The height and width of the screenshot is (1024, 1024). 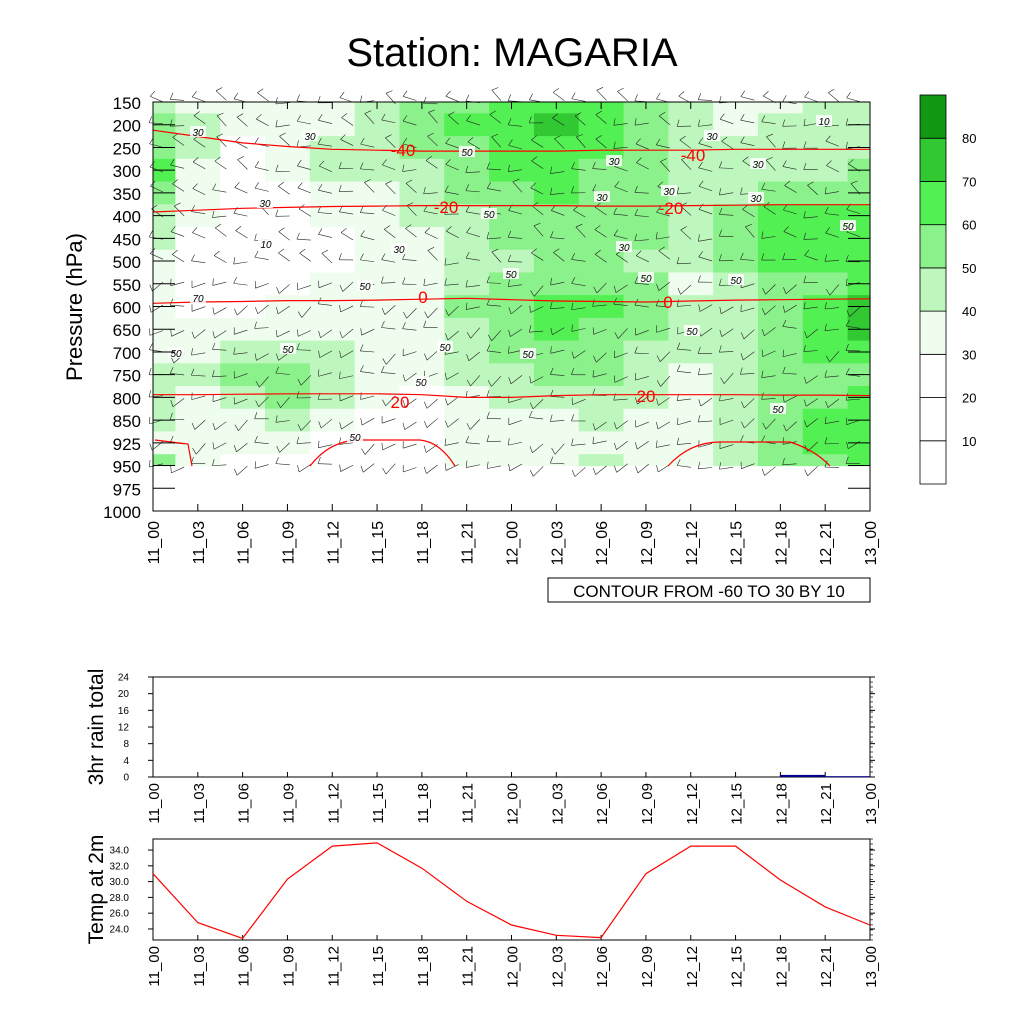 I want to click on temp2m-ytick-label: 32.0, so click(x=120, y=866).